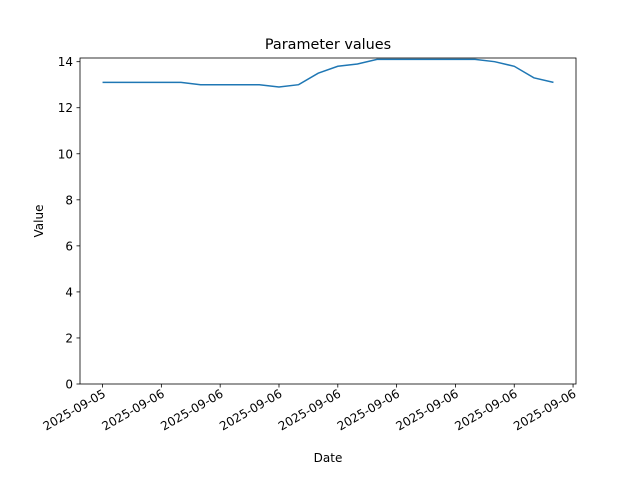 This screenshot has height=480, width=640. Describe the element at coordinates (328, 73) in the screenshot. I see `data-line` at that location.